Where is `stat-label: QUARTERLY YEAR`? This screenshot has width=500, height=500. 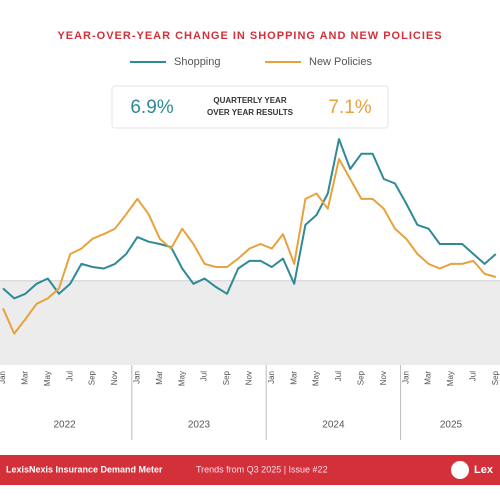 stat-label: QUARTERLY YEAR is located at coordinates (249, 100).